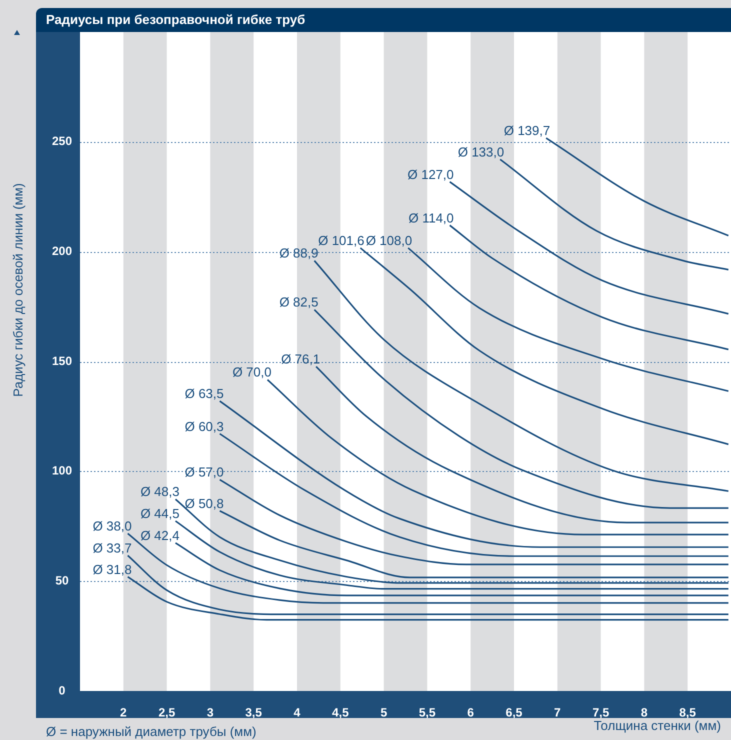  I want to click on series-label: Ø 133,0, so click(481, 152).